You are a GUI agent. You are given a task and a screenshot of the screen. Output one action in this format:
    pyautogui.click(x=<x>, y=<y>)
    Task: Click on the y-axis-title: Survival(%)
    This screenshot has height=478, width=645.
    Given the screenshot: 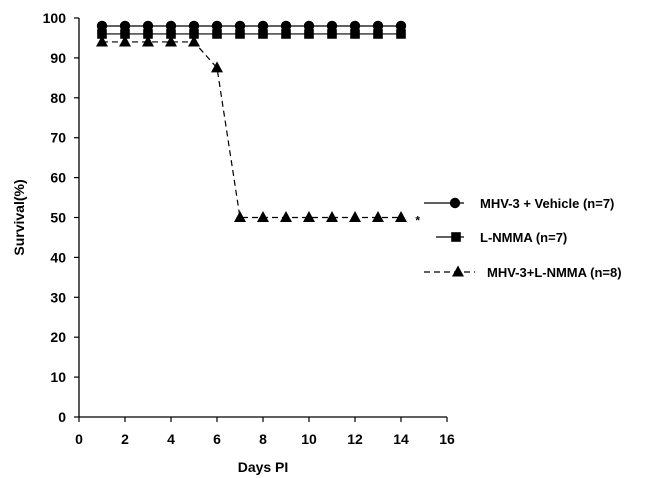 What is the action you would take?
    pyautogui.click(x=19, y=217)
    